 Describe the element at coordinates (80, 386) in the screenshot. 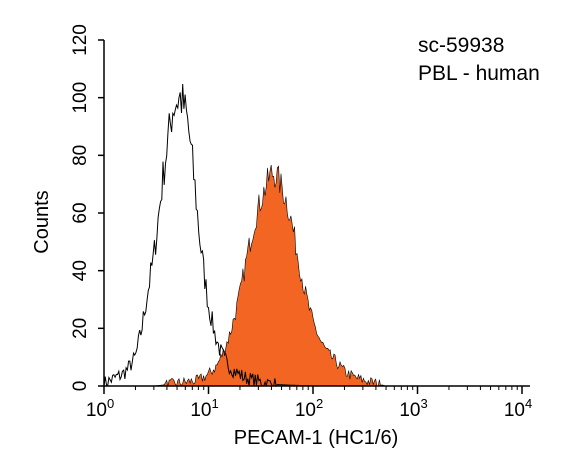

I see `y-tick-label: 0` at that location.